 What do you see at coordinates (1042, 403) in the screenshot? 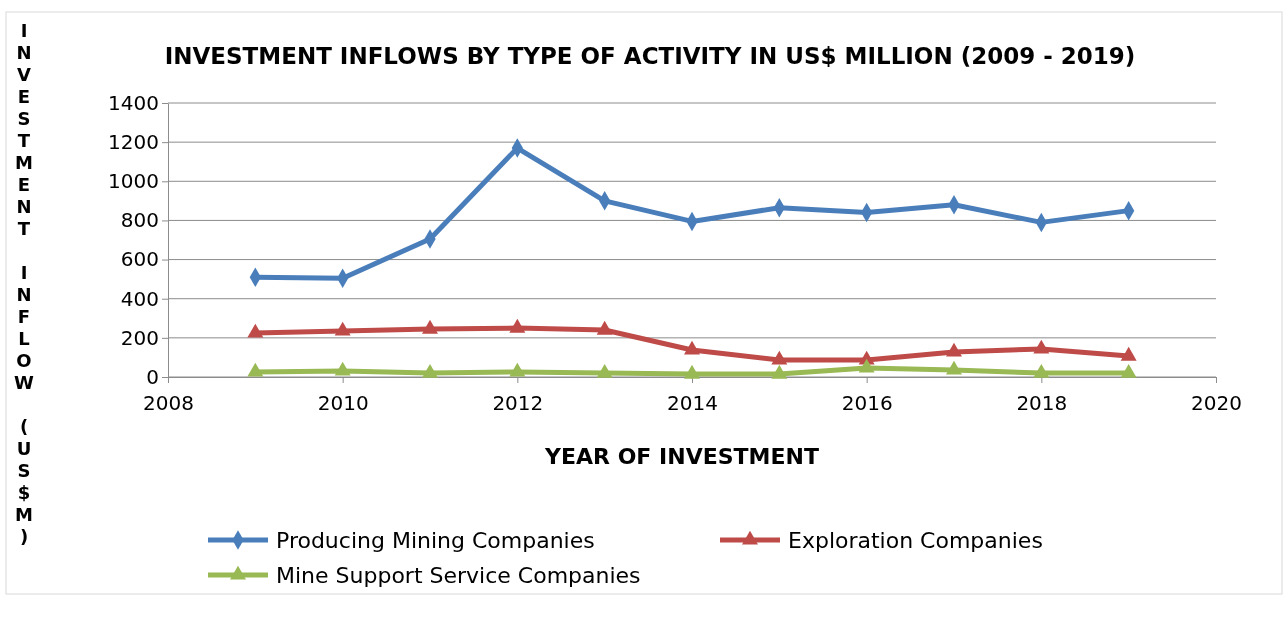
I see `x-tick-label: 2018` at bounding box center [1042, 403].